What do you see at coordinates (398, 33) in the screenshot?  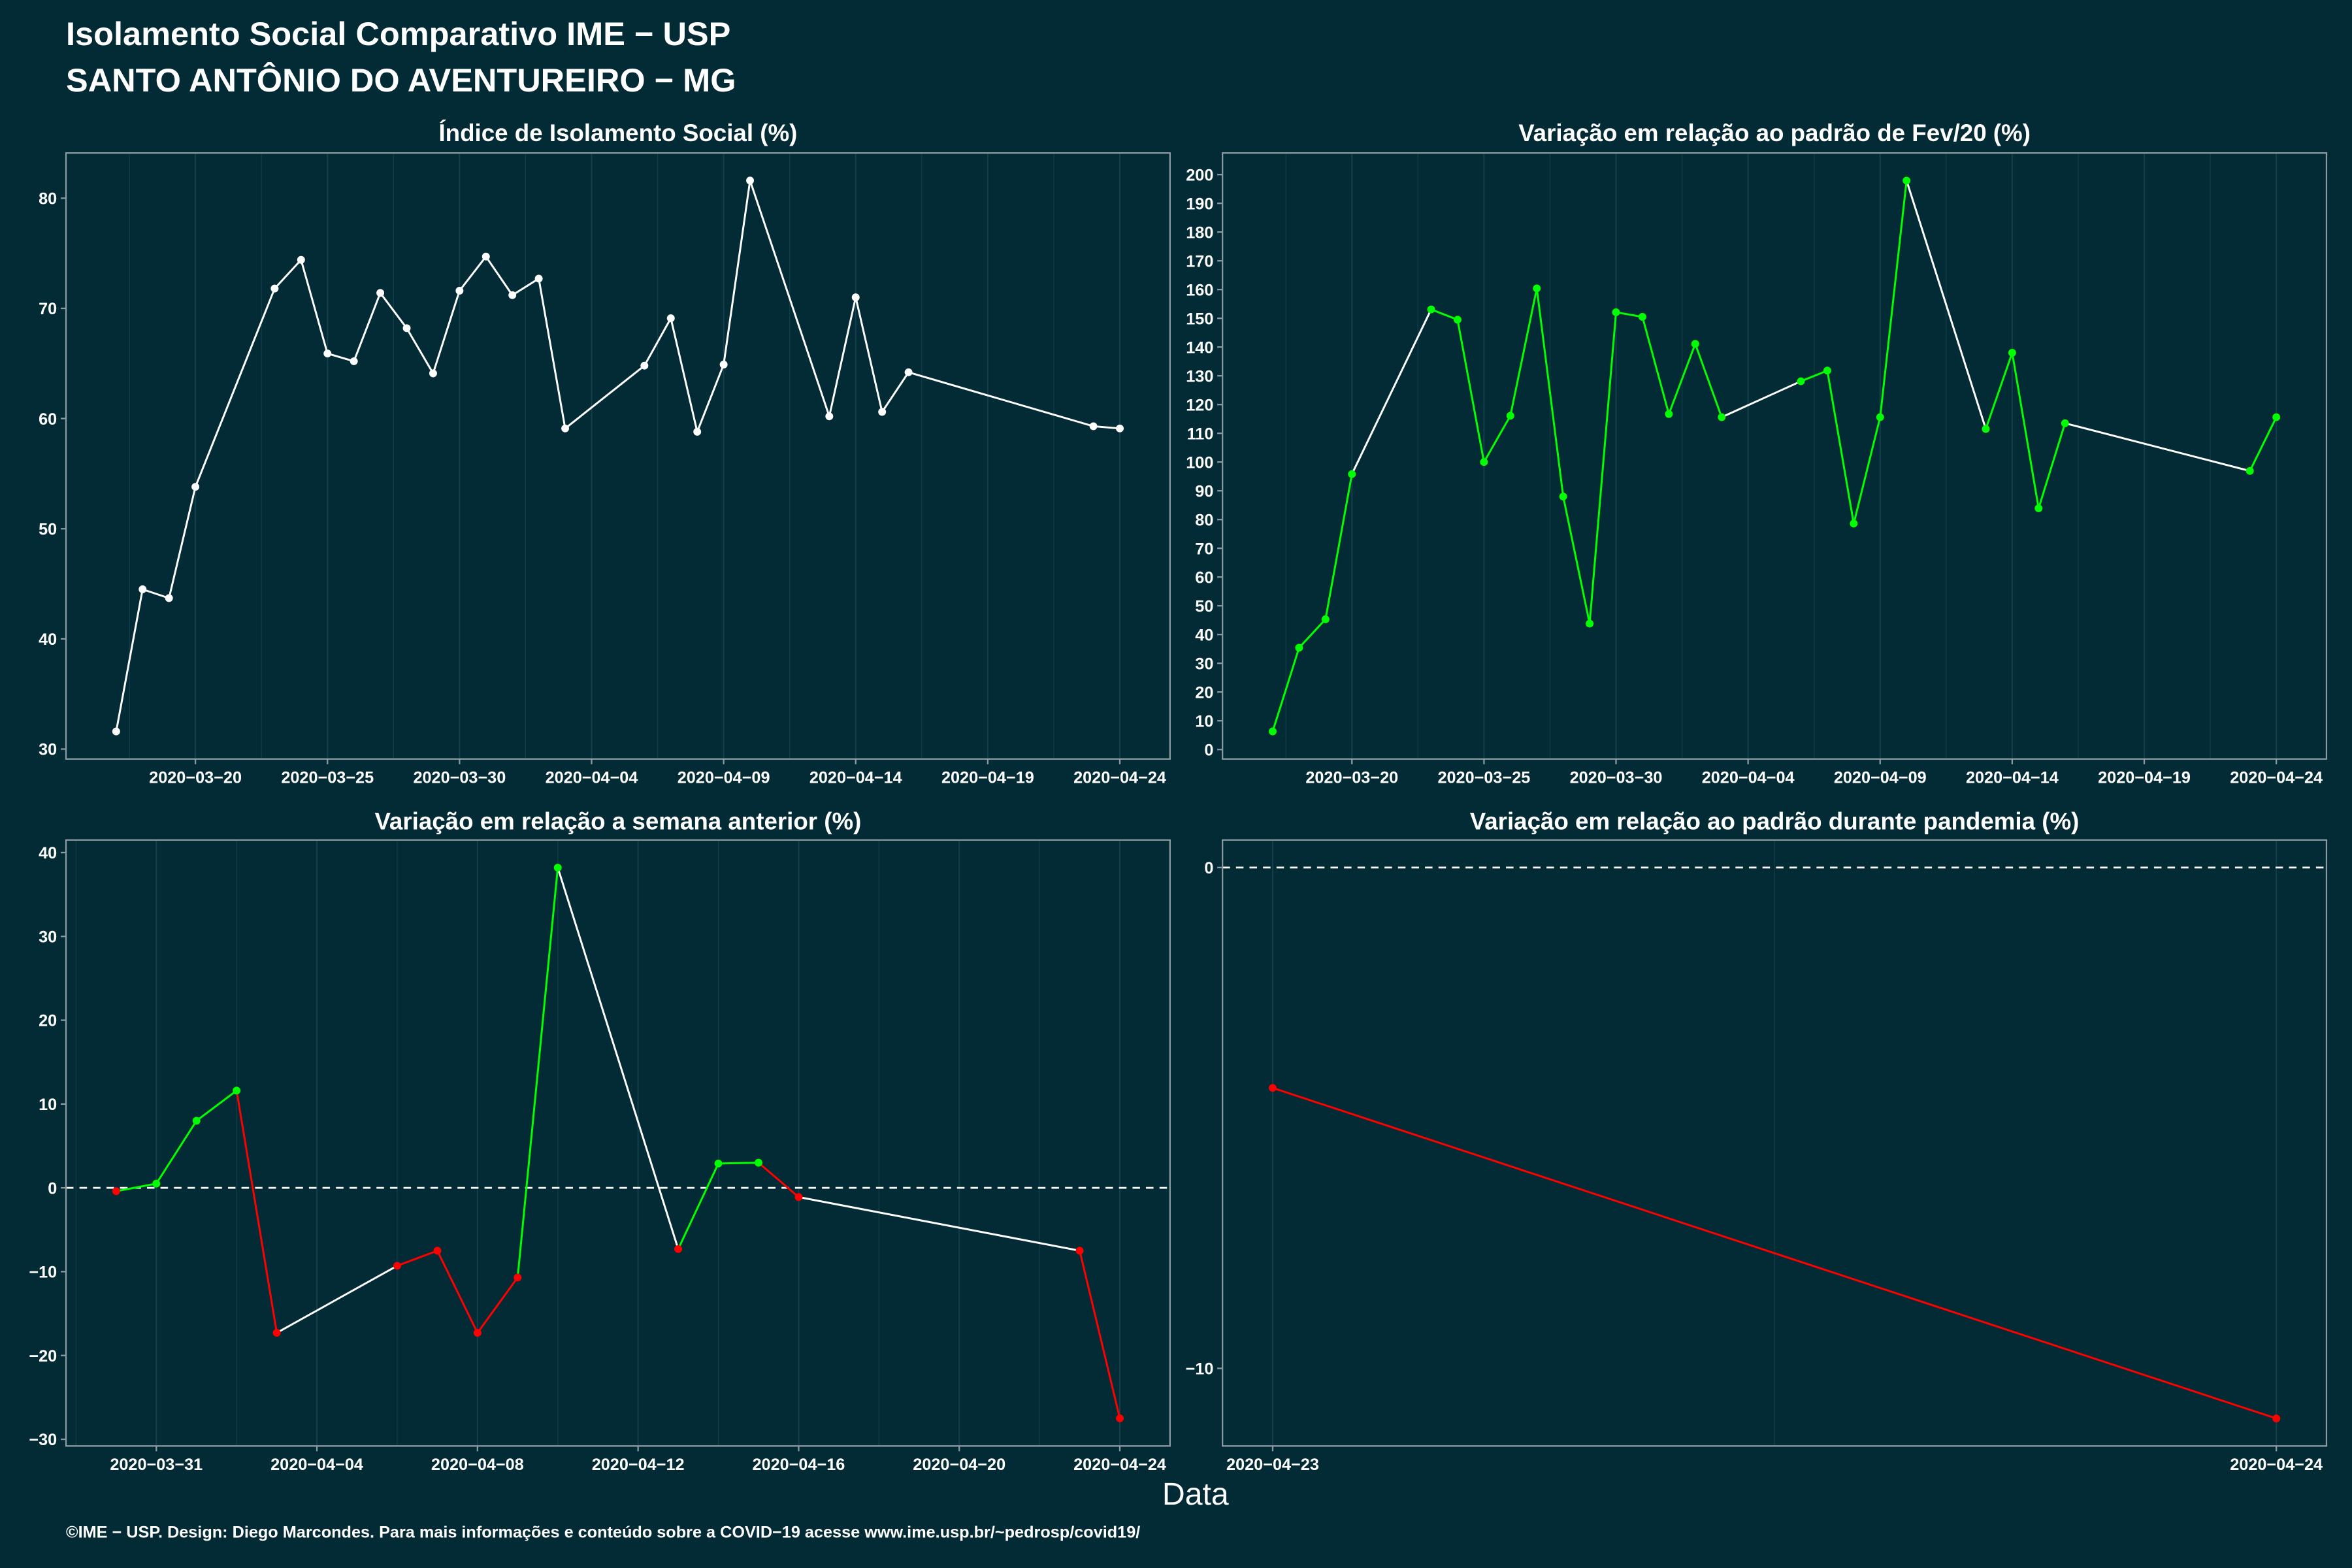 I see `main-title-line-1: Isolamento Social Comparativo IME − USP` at bounding box center [398, 33].